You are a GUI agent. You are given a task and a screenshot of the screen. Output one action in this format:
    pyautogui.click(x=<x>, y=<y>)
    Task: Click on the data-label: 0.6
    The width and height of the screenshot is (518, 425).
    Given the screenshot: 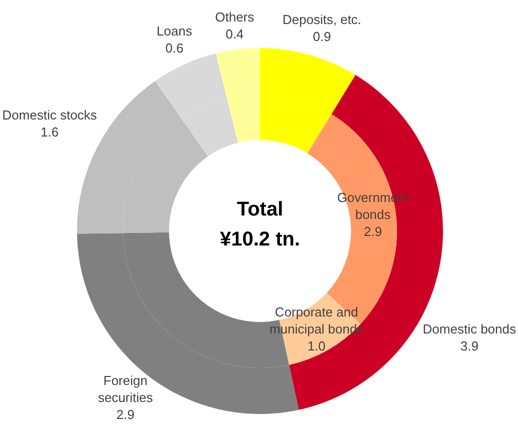 What is the action you would take?
    pyautogui.click(x=174, y=48)
    